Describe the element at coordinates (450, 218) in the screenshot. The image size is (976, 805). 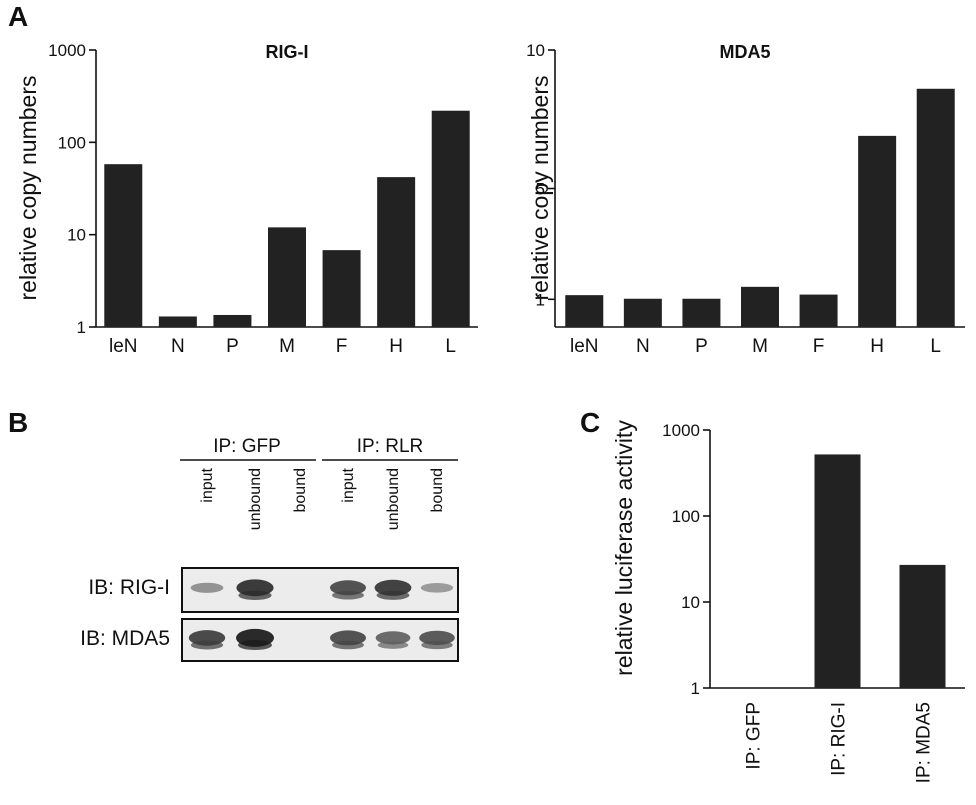
I see `bar-rig-i-l` at that location.